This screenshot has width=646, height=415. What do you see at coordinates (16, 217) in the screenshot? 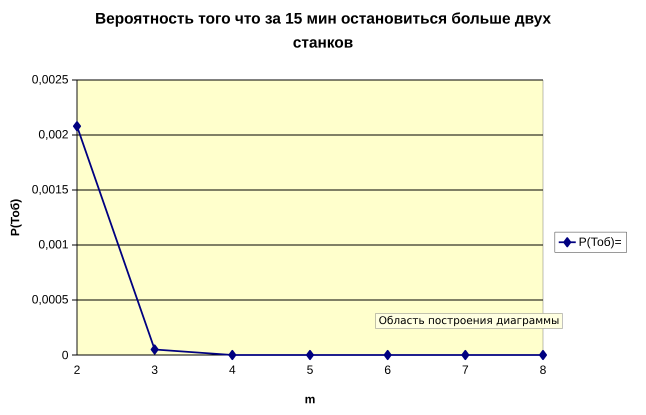
I see `y-axis-title: P(Тоб)` at bounding box center [16, 217].